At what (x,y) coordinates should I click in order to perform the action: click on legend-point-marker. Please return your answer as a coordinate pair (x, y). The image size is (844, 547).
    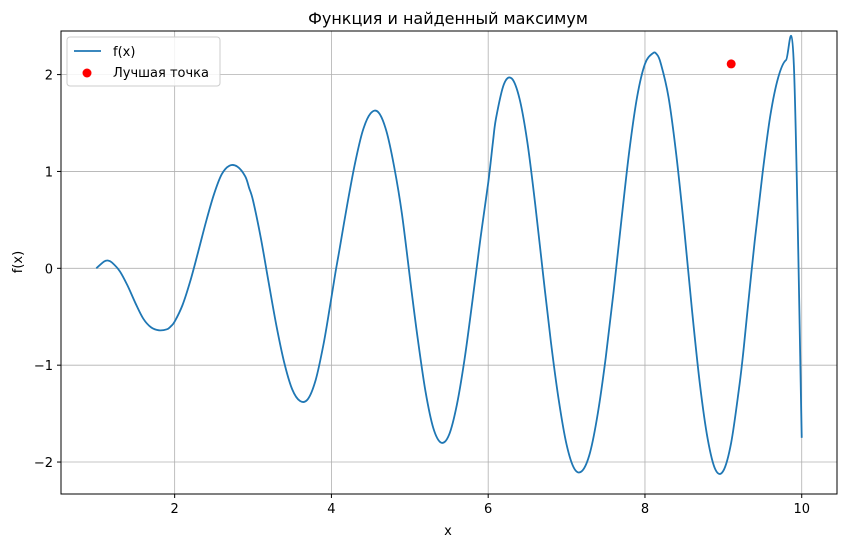
    Looking at the image, I should click on (87, 73).